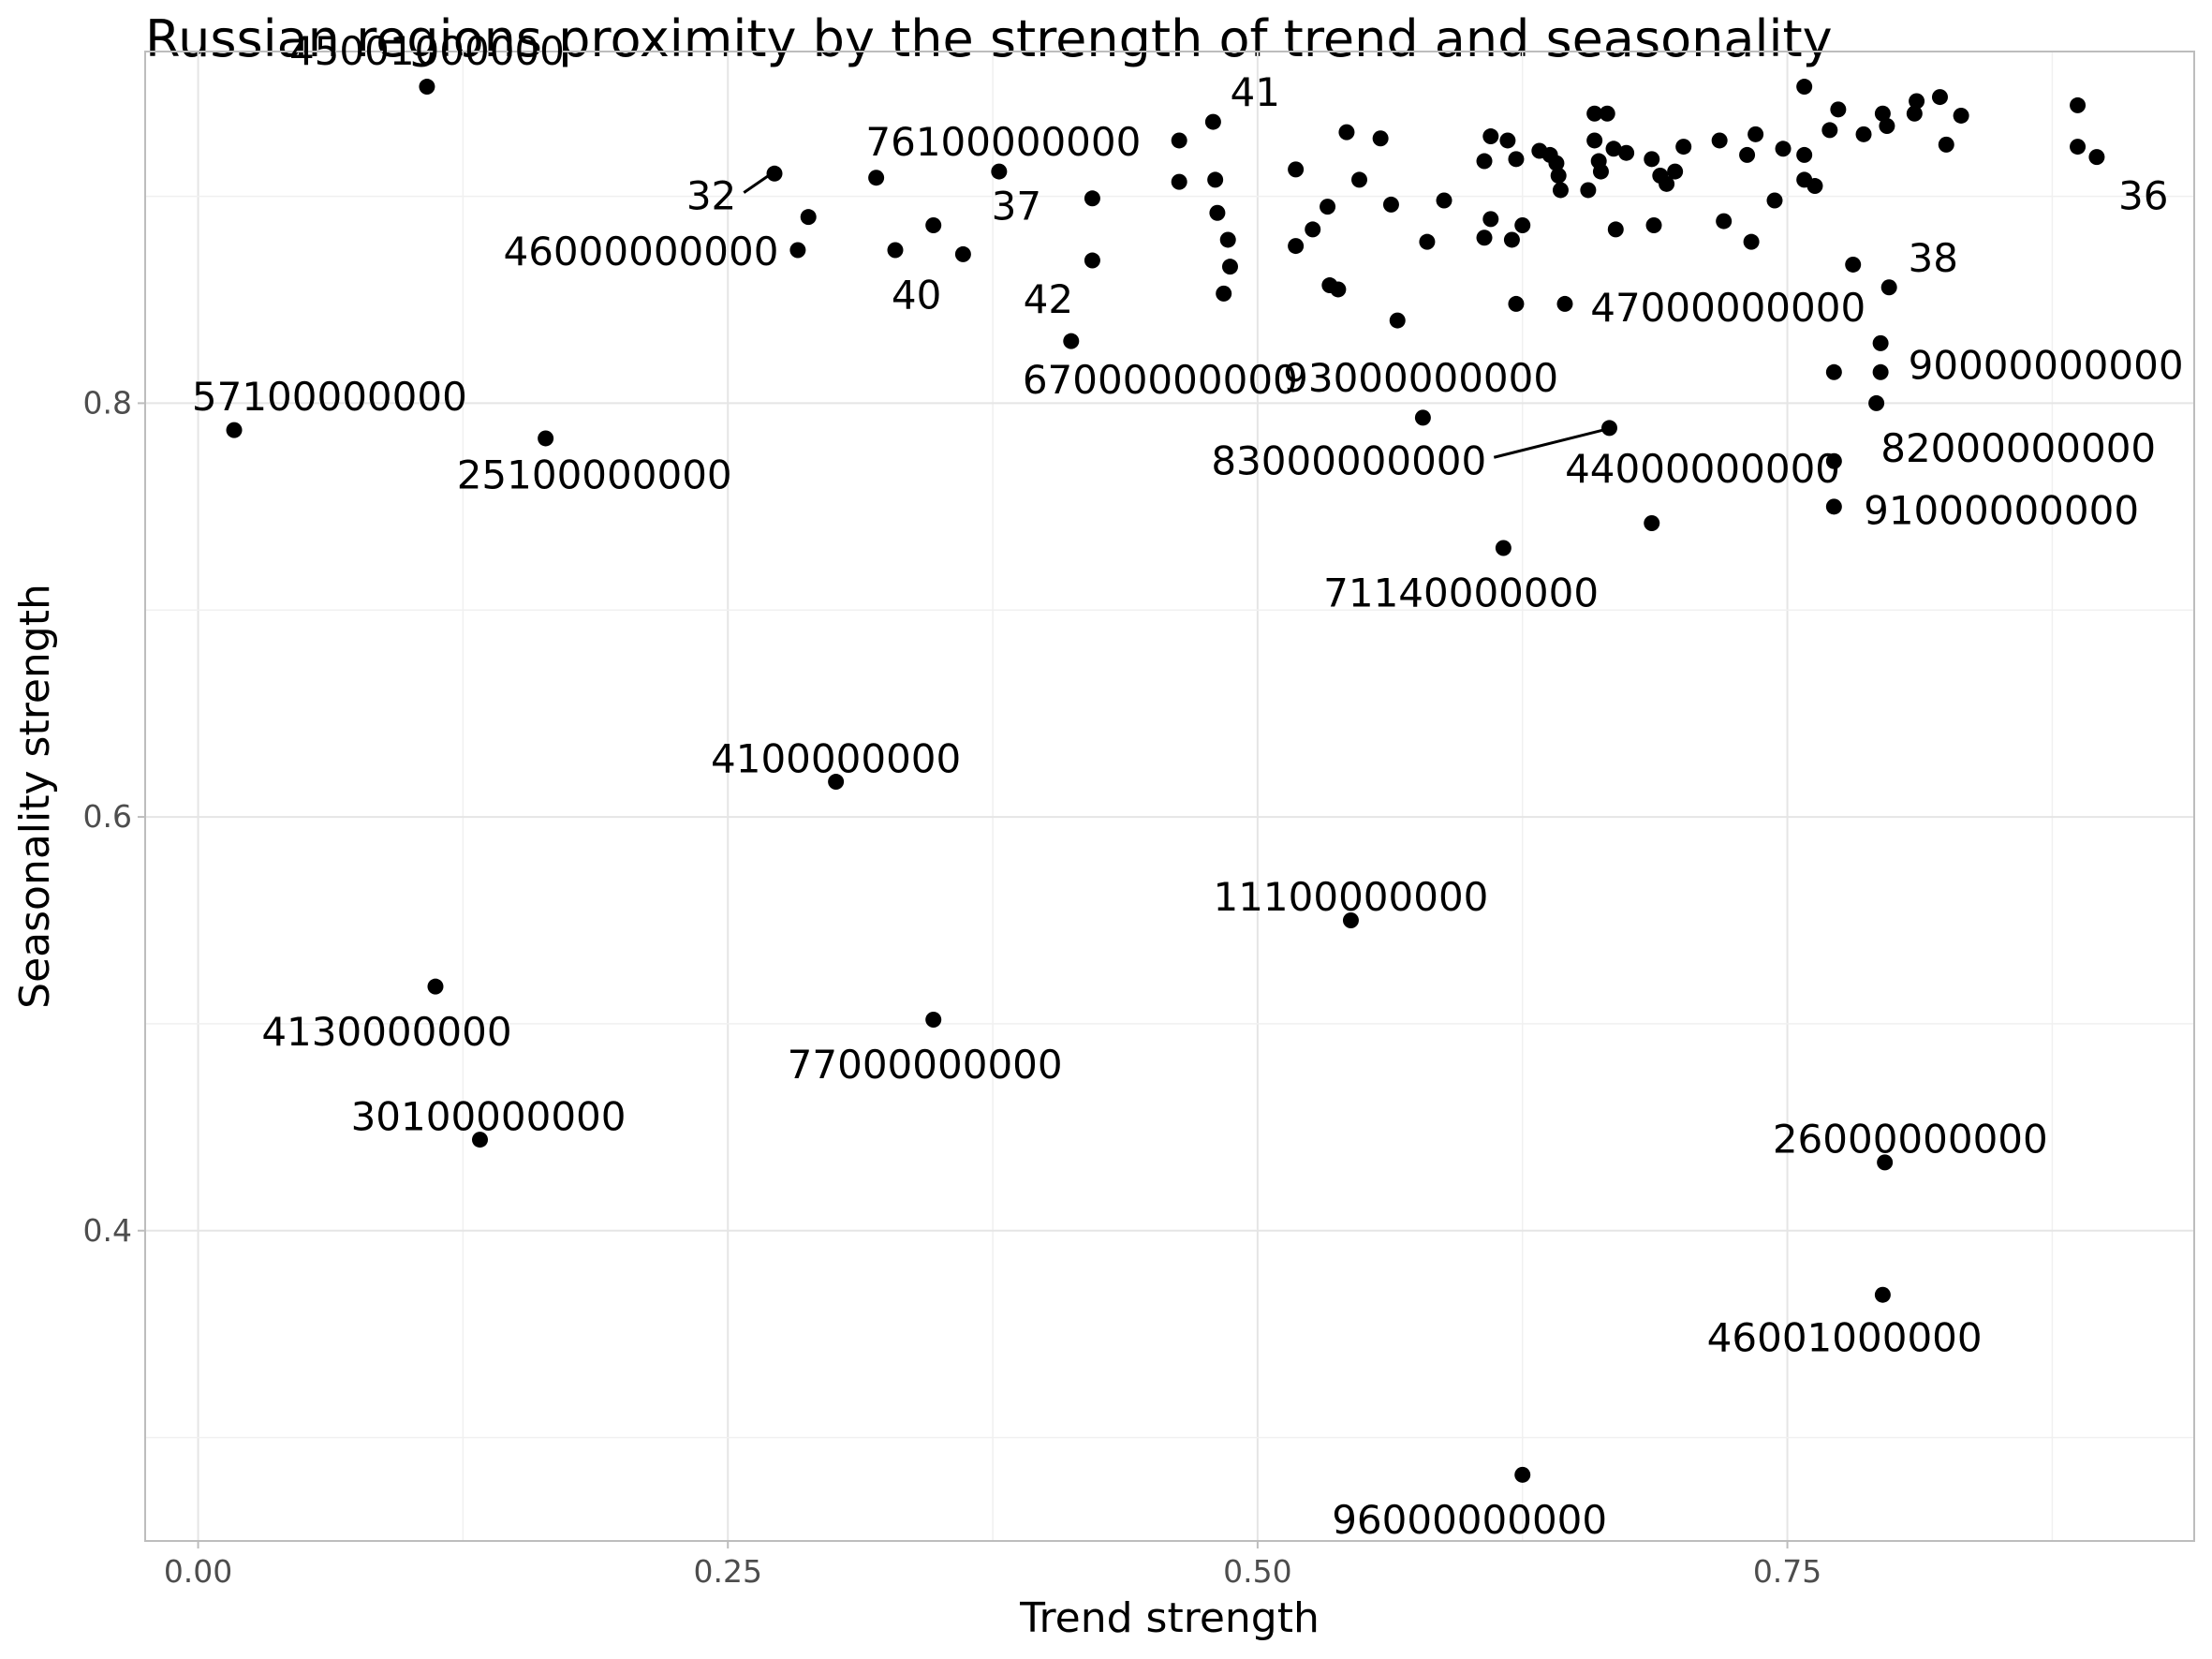 Image resolution: width=2212 pixels, height=1659 pixels. I want to click on x-axis-title: Trend strength, so click(1169, 1618).